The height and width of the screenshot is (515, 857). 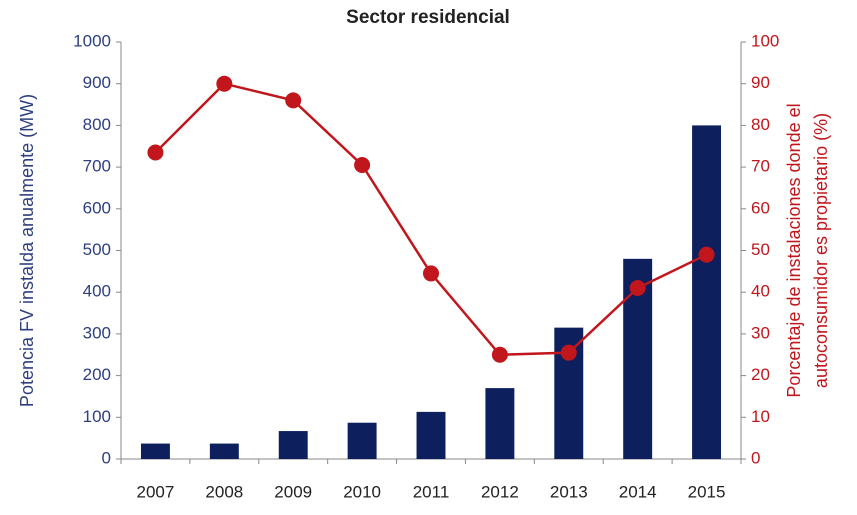 What do you see at coordinates (794, 250) in the screenshot?
I see `y2-axis-label: Porcentaje de instalaciones donde el` at bounding box center [794, 250].